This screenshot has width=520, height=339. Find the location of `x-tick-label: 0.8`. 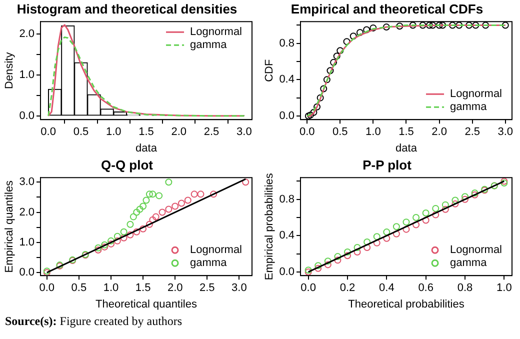

x-tick-label: 0.8 is located at coordinates (465, 288).